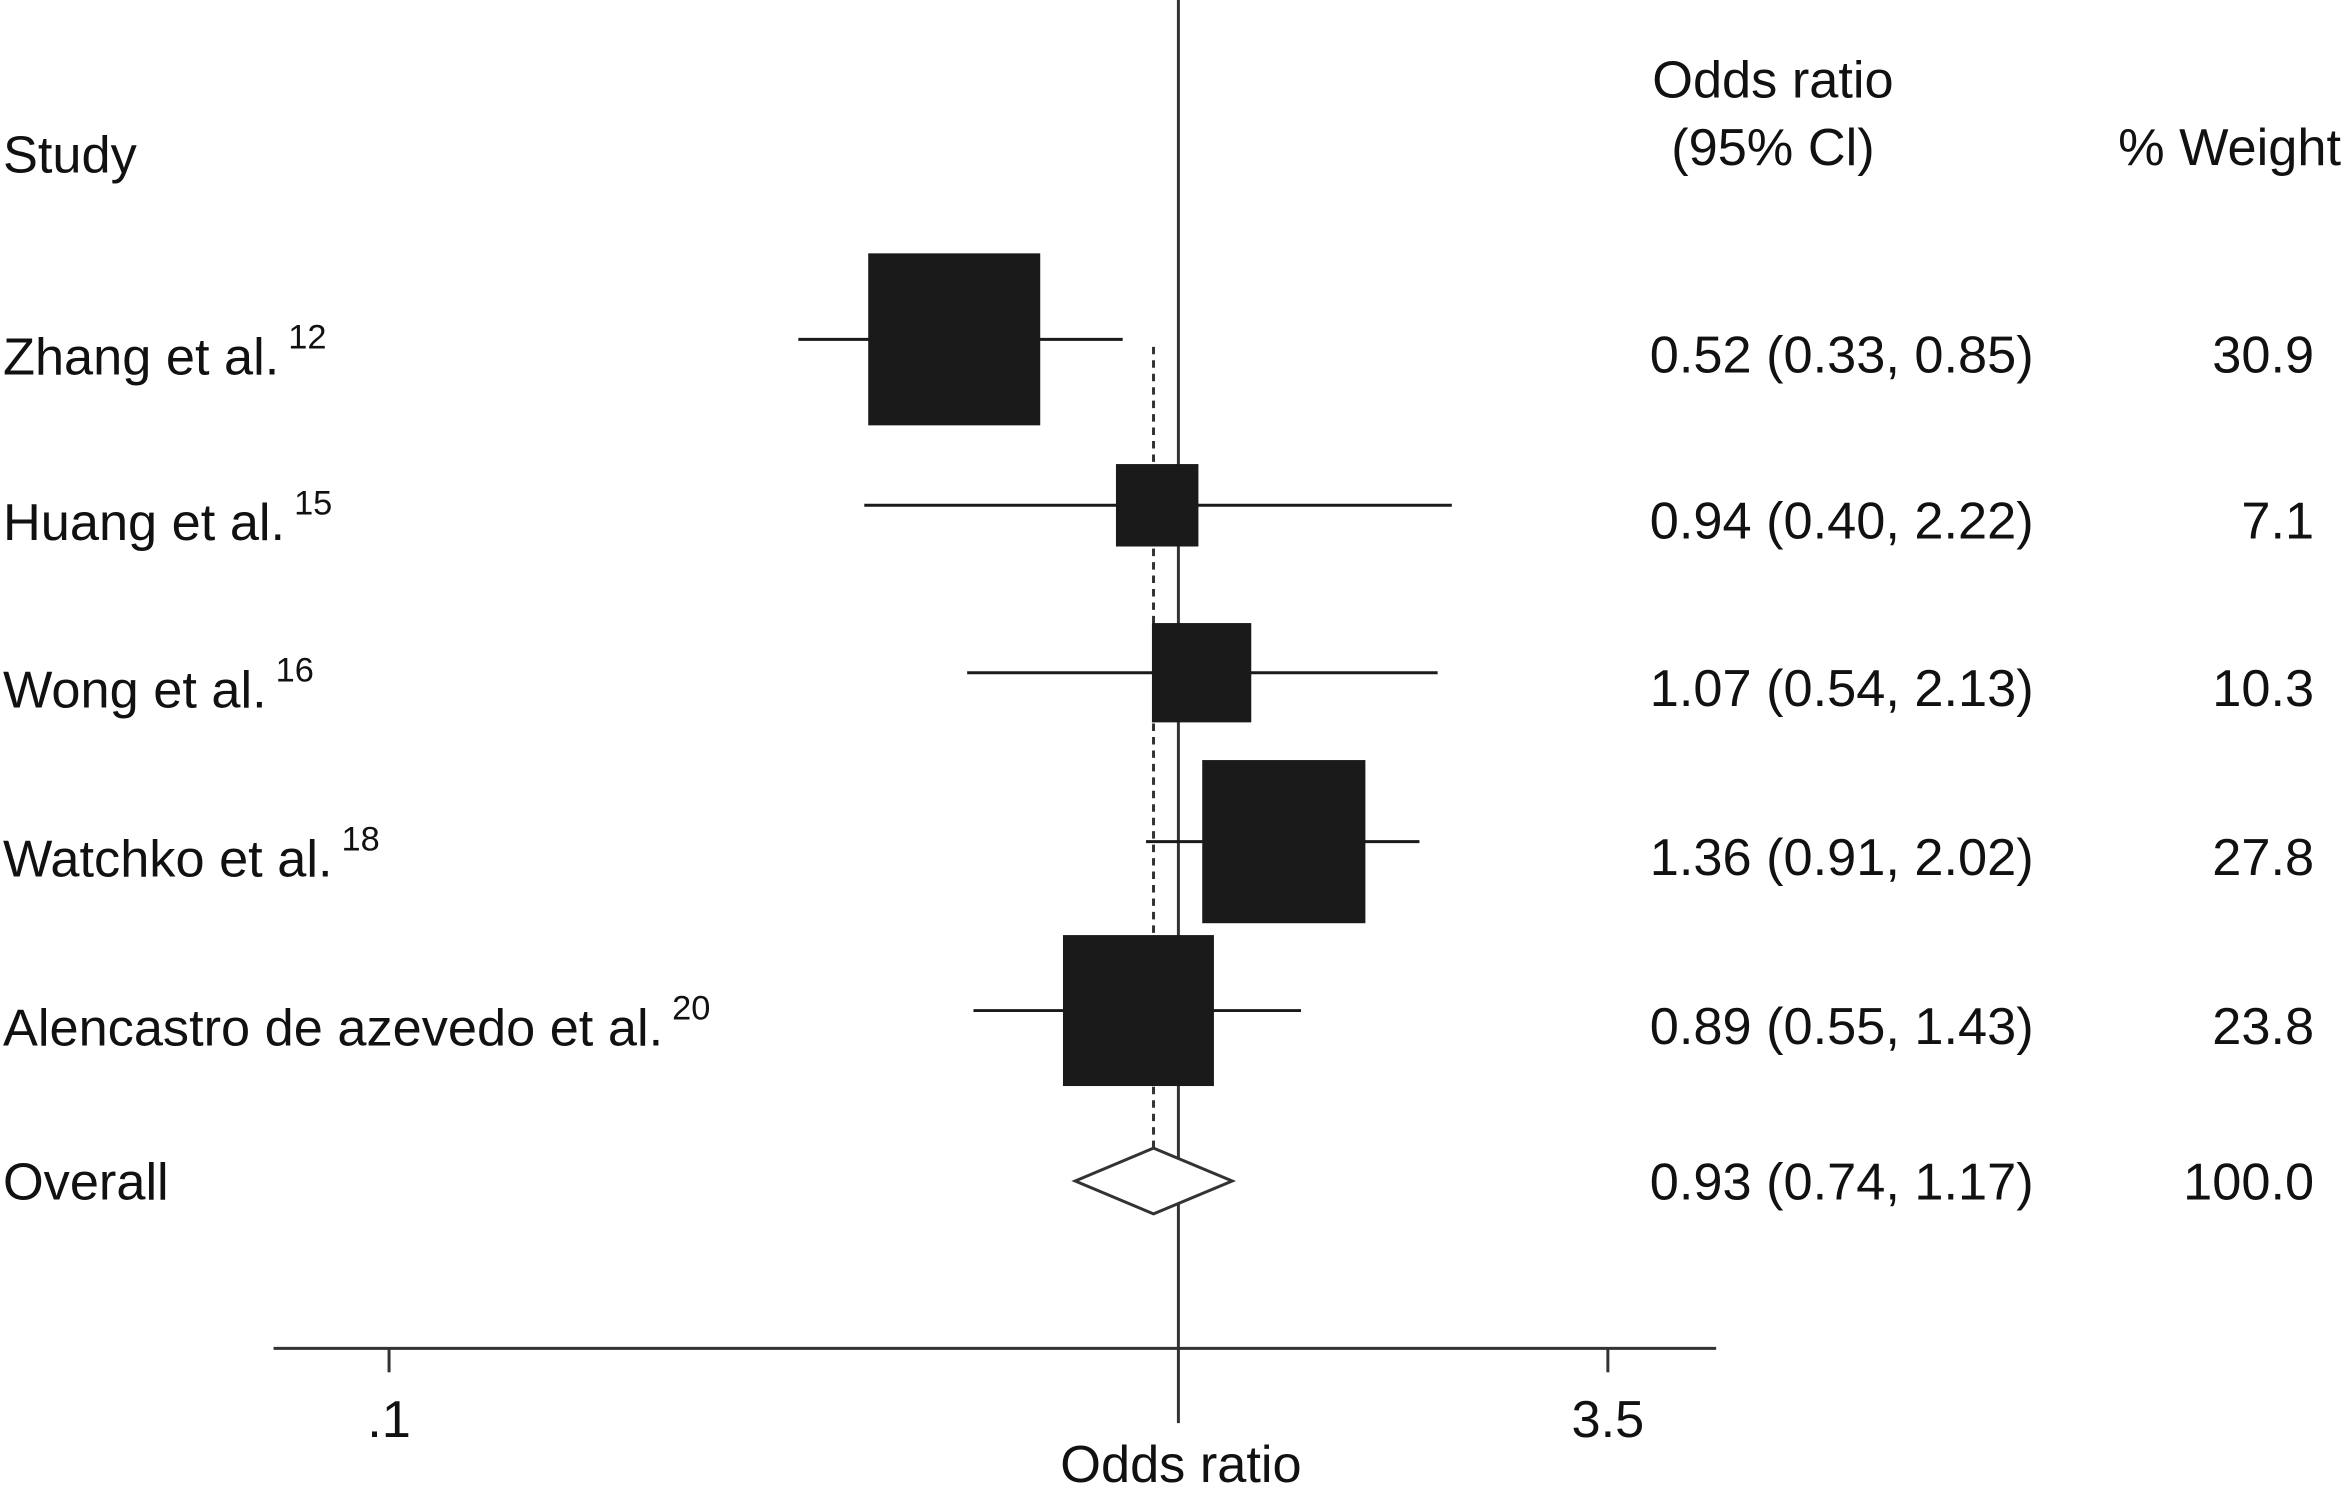  Describe the element at coordinates (2263, 689) in the screenshot. I see `weight-label: 10.3` at that location.